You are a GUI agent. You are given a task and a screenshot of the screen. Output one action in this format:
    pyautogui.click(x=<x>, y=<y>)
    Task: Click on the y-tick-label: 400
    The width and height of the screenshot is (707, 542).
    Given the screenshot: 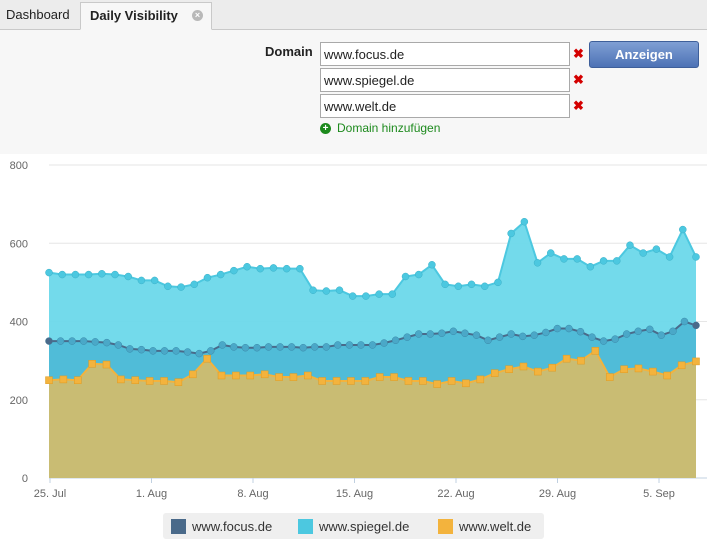 What is the action you would take?
    pyautogui.click(x=19, y=323)
    